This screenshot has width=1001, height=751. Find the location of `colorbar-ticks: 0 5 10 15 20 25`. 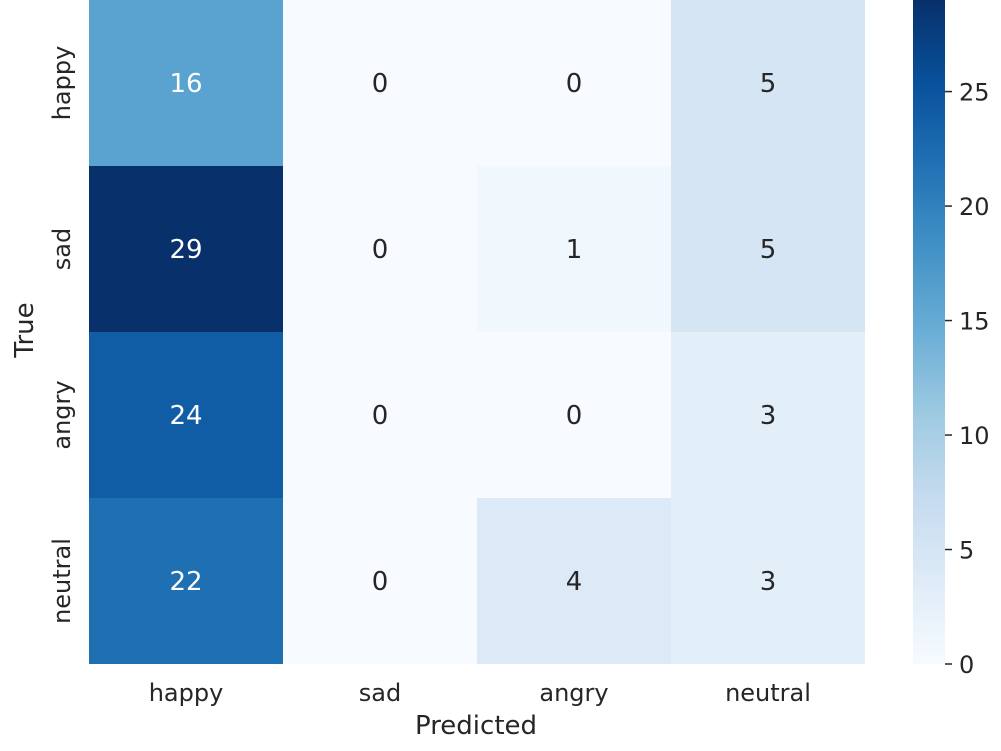

colorbar-ticks: 0 5 10 15 20 25 is located at coordinates (967, 379).